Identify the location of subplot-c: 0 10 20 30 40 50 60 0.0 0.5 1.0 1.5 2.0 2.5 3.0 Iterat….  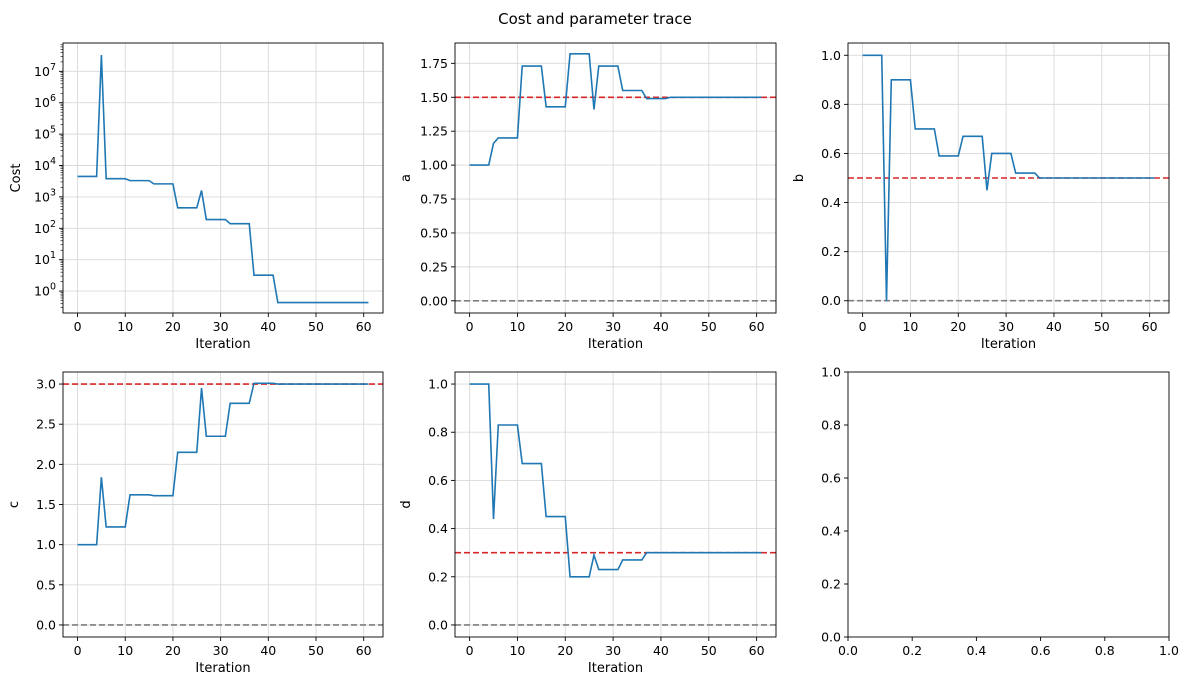
(195, 523).